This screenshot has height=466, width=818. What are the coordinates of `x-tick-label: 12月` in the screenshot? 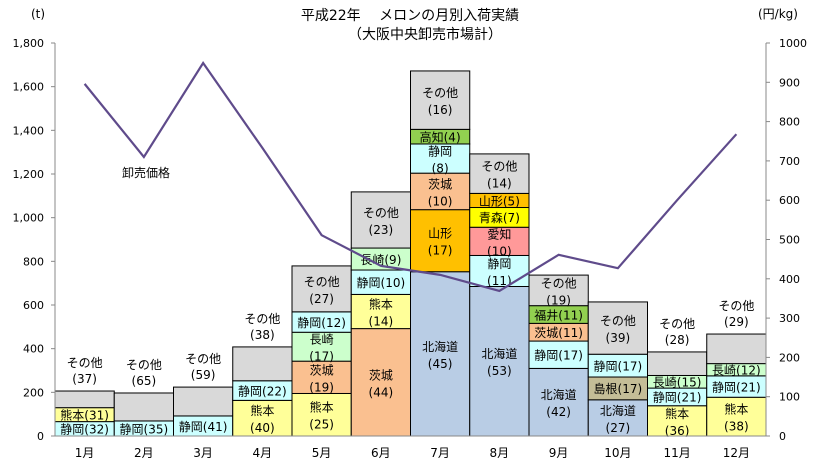 It's located at (736, 453).